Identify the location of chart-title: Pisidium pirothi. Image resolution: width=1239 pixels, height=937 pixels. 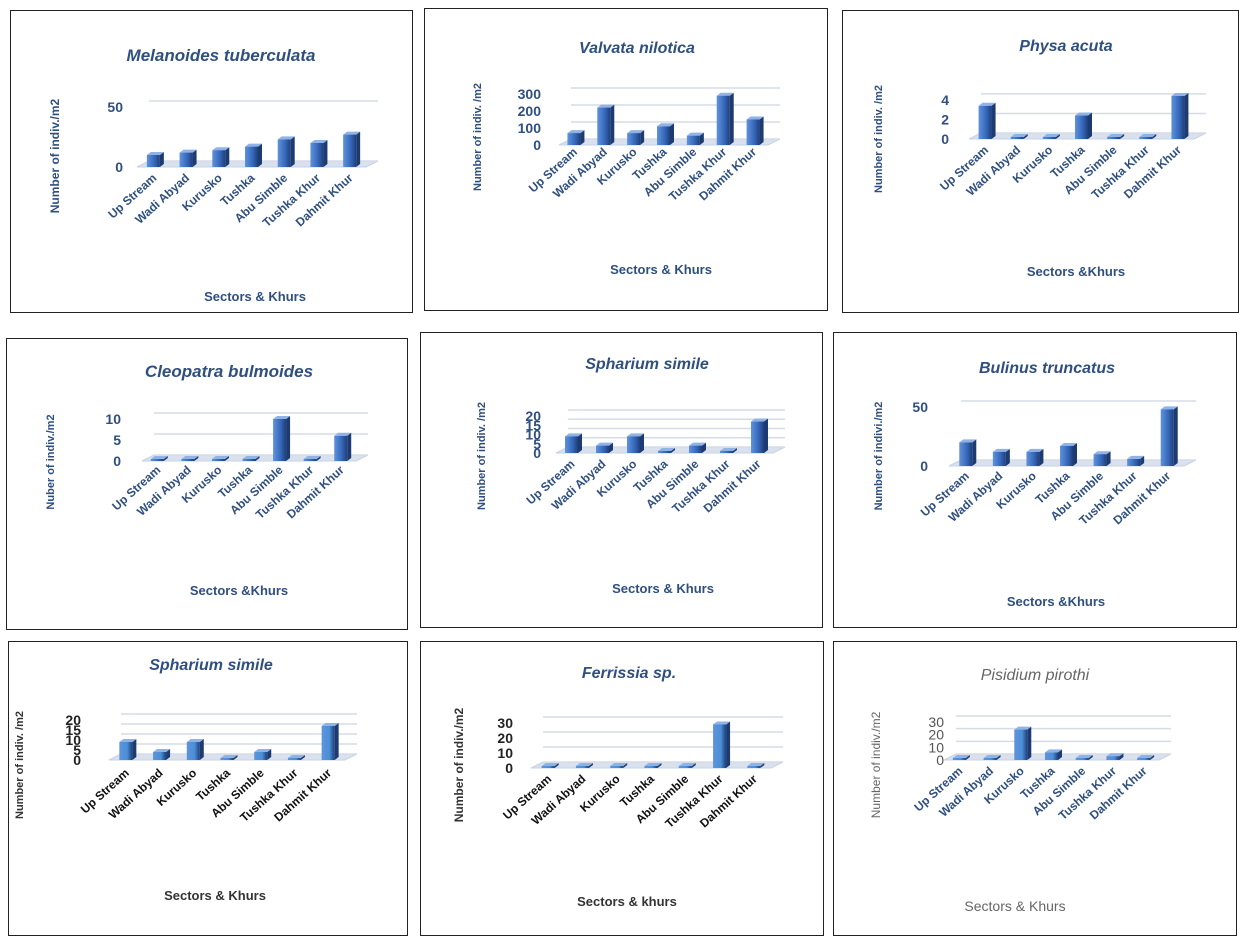
(1035, 675).